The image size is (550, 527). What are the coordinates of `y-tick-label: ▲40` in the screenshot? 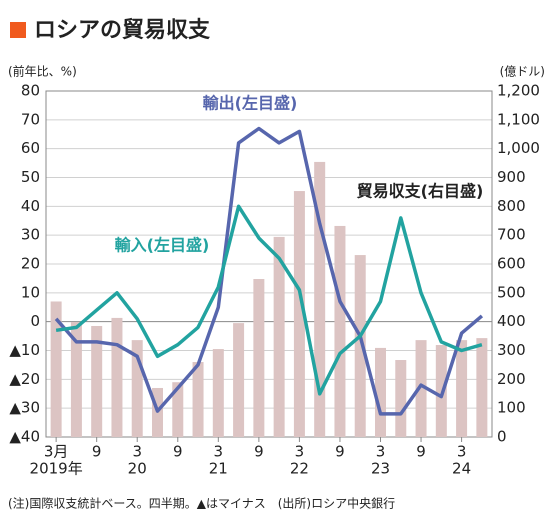 It's located at (24, 437).